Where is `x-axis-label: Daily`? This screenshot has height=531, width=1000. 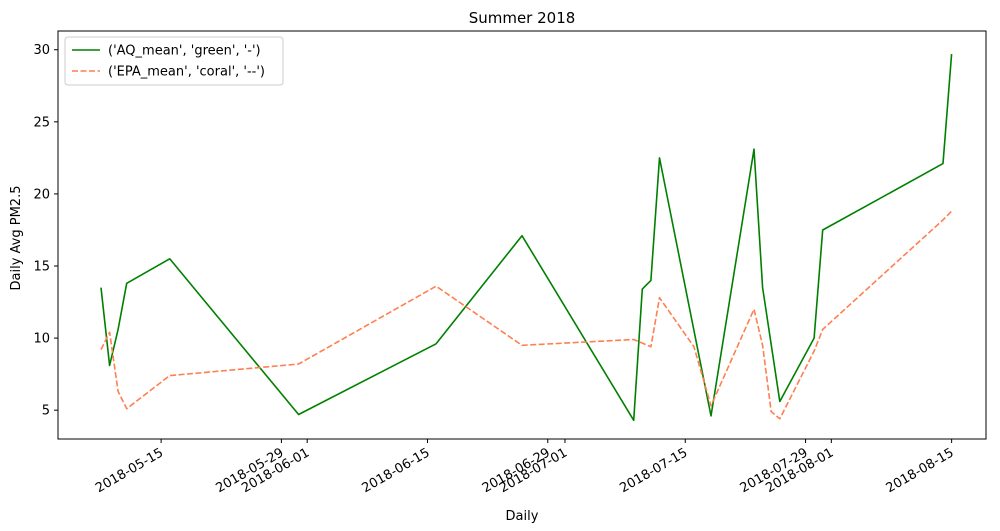
x-axis-label: Daily is located at coordinates (522, 516).